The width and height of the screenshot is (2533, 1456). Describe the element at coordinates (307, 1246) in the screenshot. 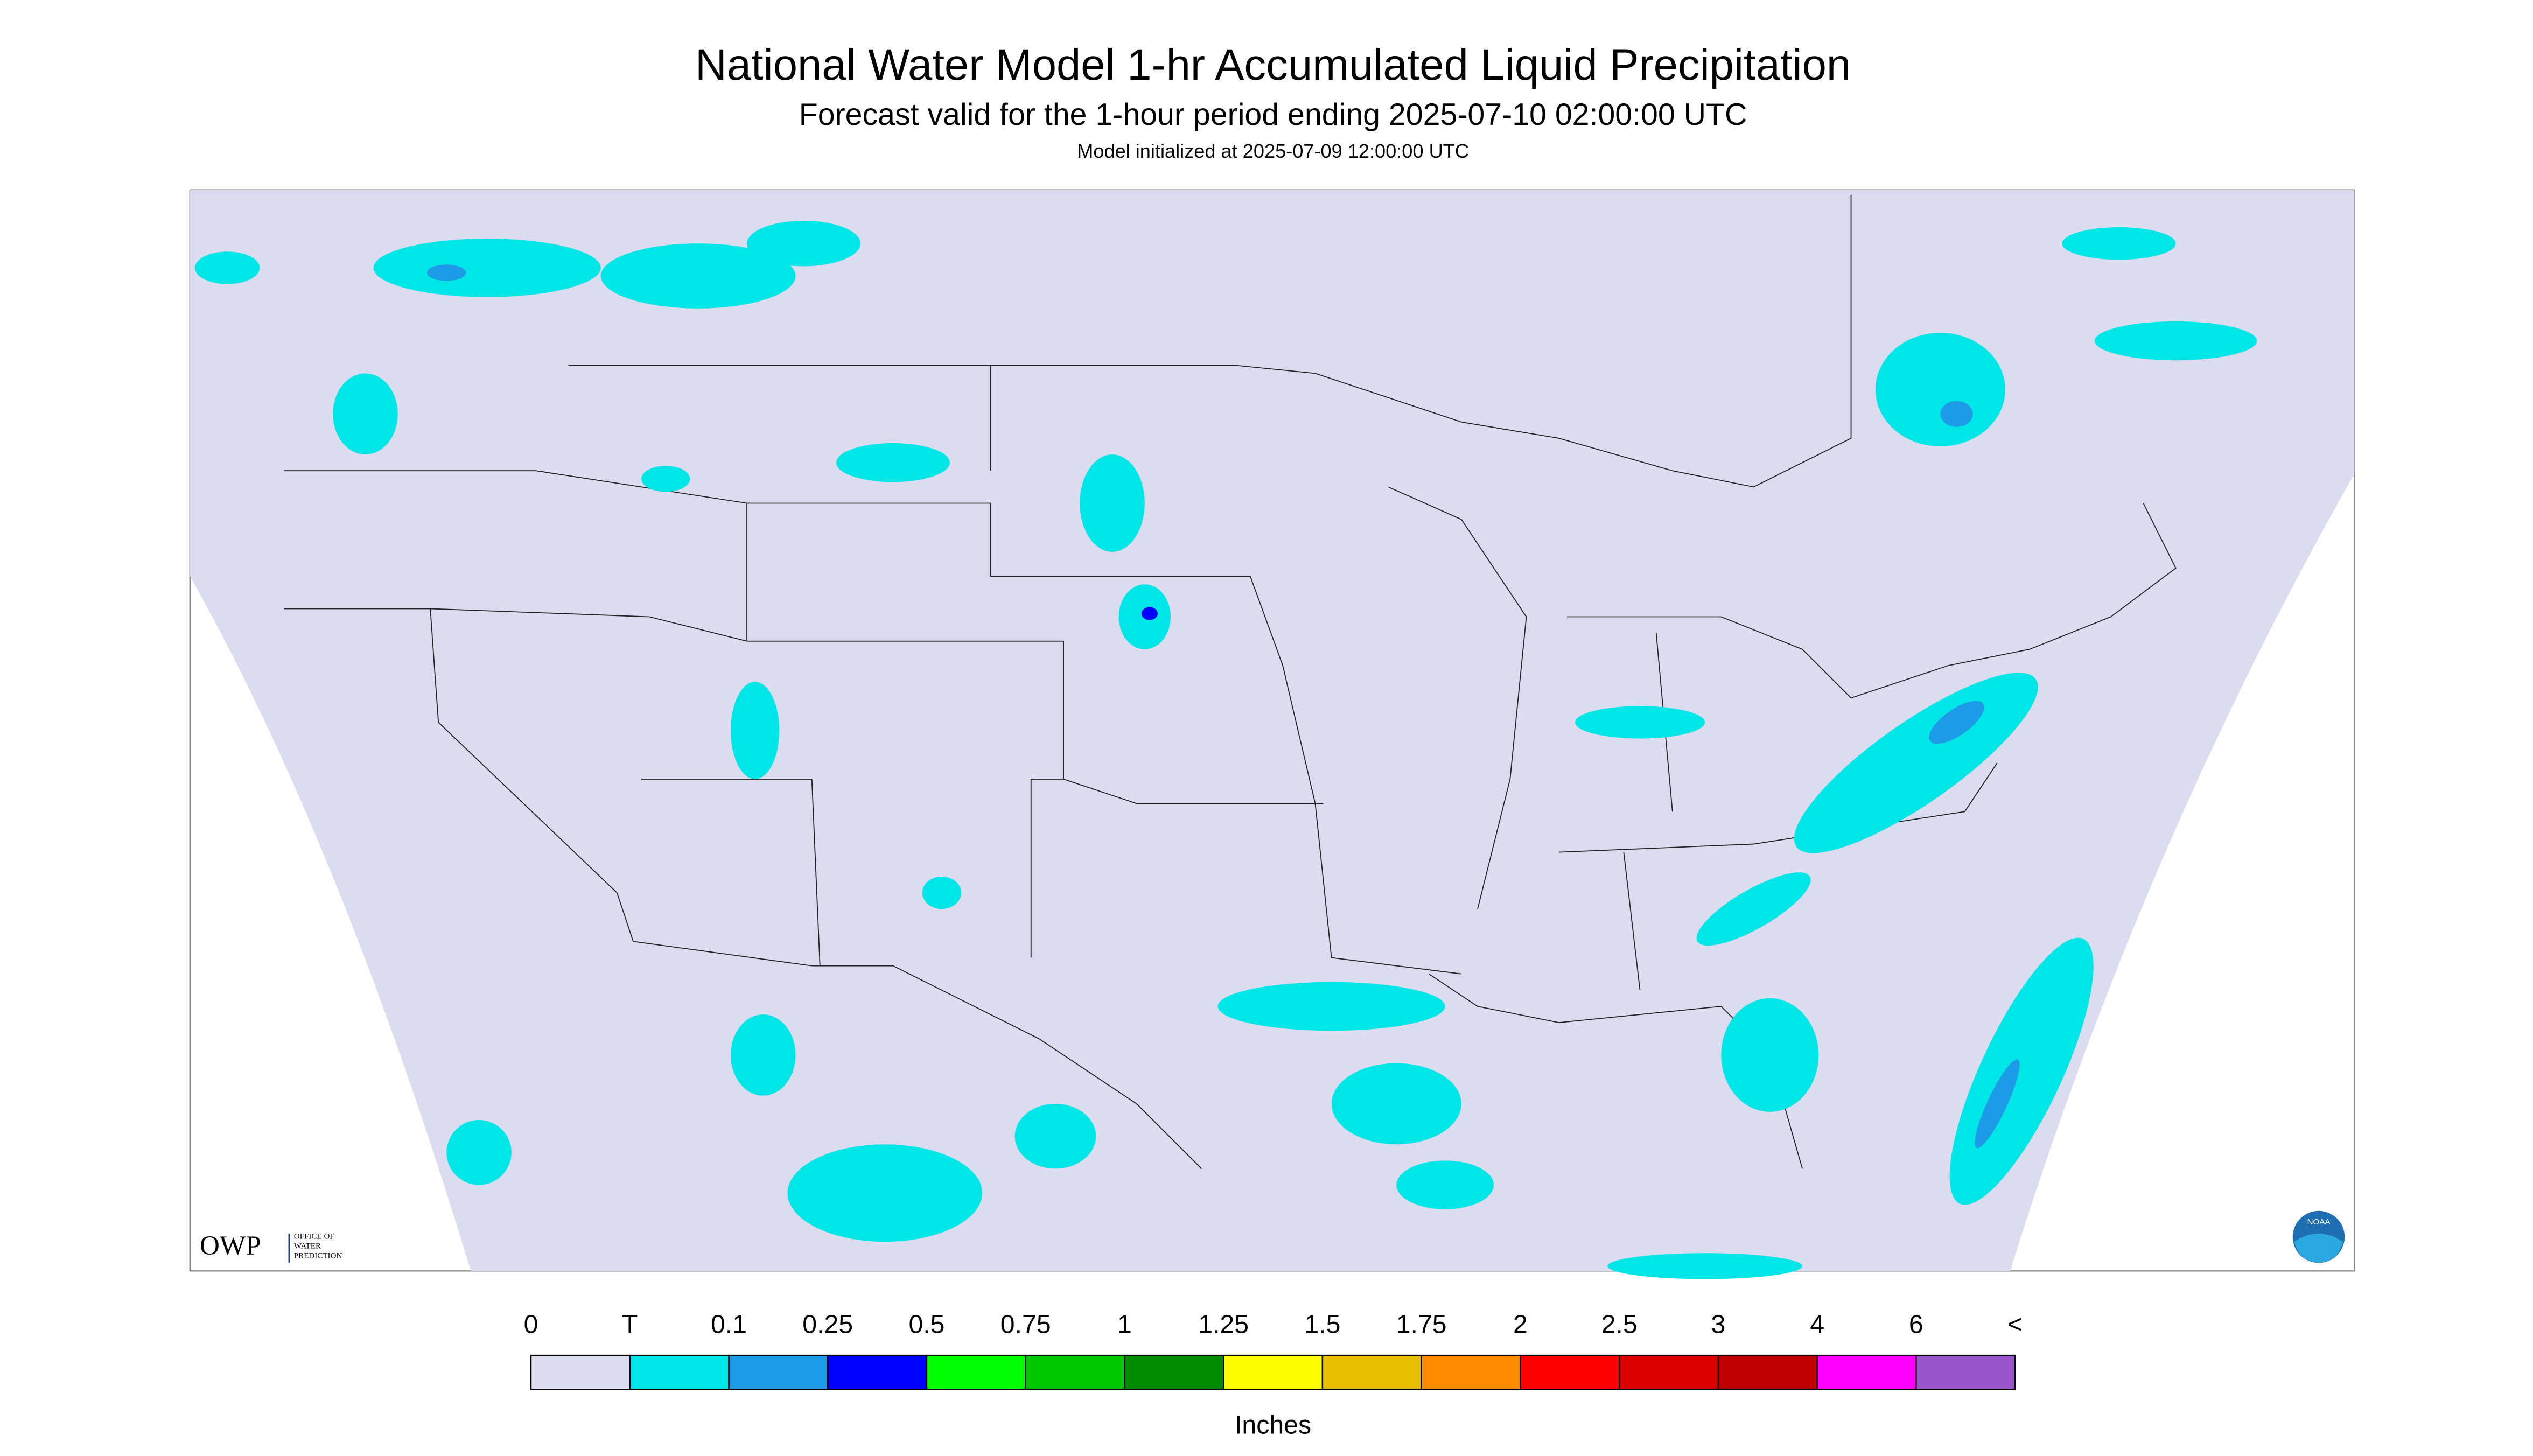

I see `owp-name: WATER` at that location.